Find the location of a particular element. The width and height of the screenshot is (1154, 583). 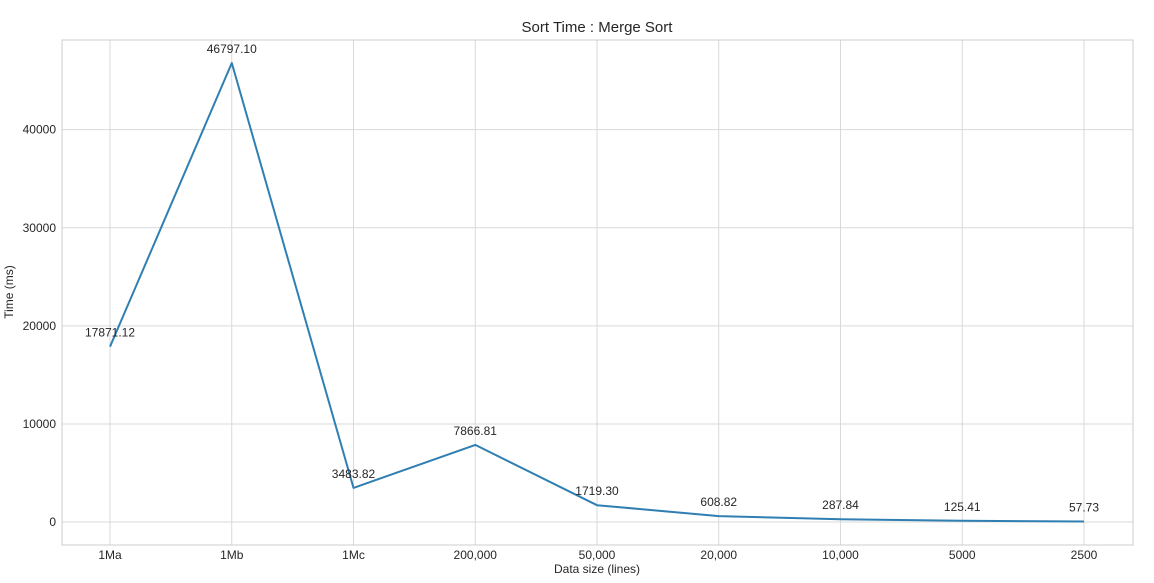

x-tick-label: 50,000 is located at coordinates (597, 555).